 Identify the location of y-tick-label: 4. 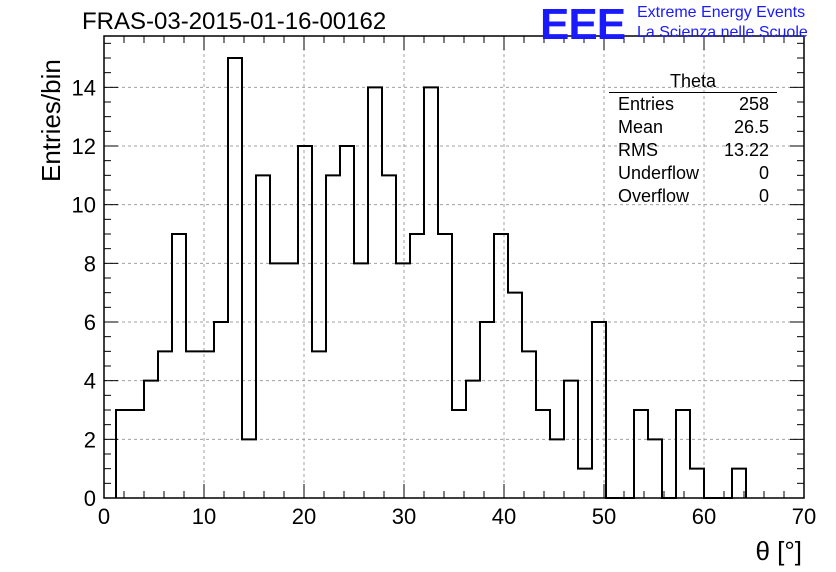
(90, 381).